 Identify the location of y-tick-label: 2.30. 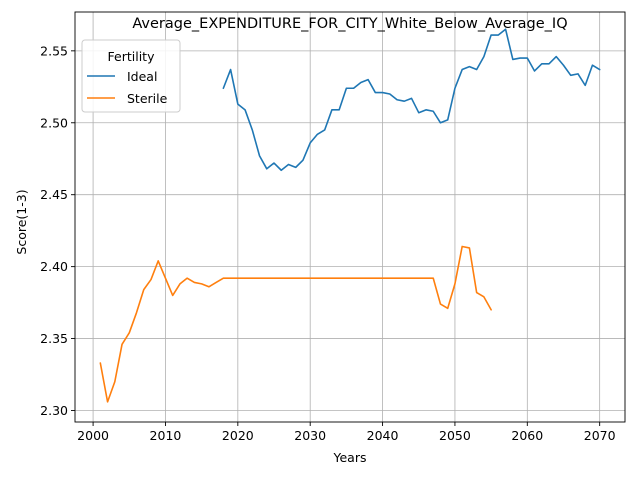
(54, 410).